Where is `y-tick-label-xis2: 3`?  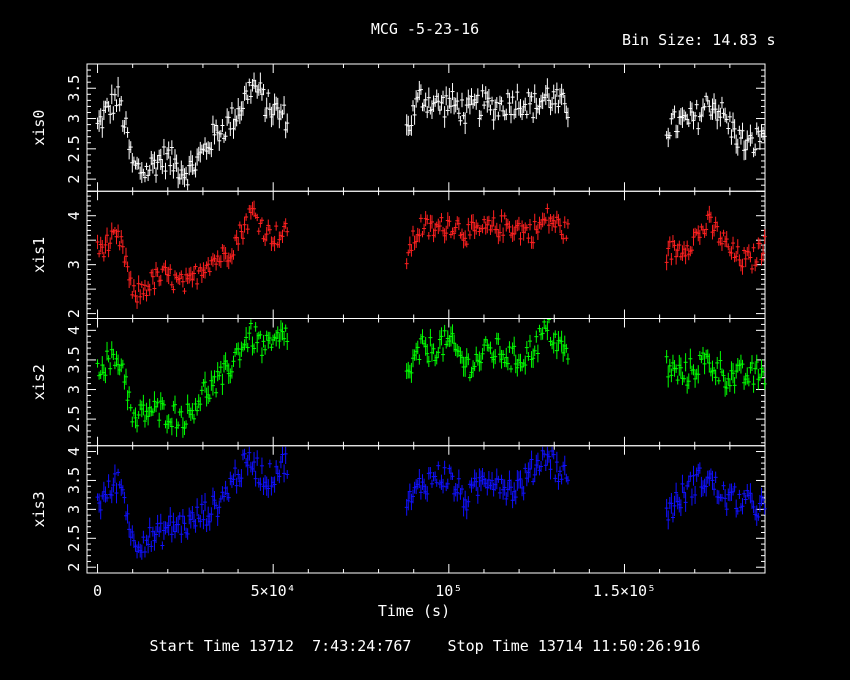 y-tick-label-xis2: 3 is located at coordinates (74, 389).